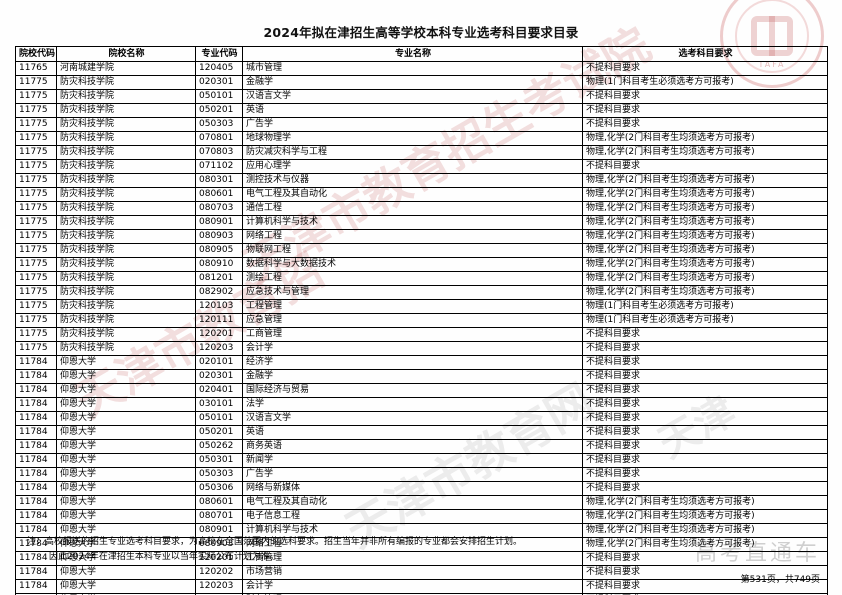  I want to click on cell-school-code: 11765, so click(36, 68).